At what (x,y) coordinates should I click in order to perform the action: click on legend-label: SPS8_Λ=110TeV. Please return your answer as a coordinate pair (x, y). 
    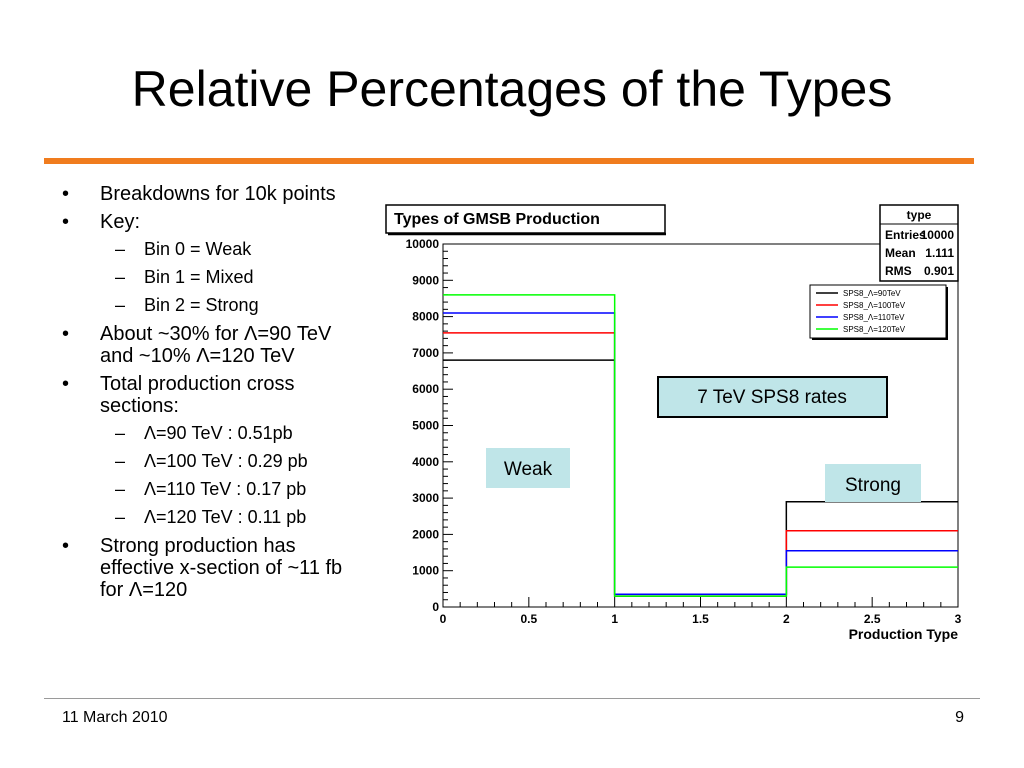
    Looking at the image, I should click on (874, 317).